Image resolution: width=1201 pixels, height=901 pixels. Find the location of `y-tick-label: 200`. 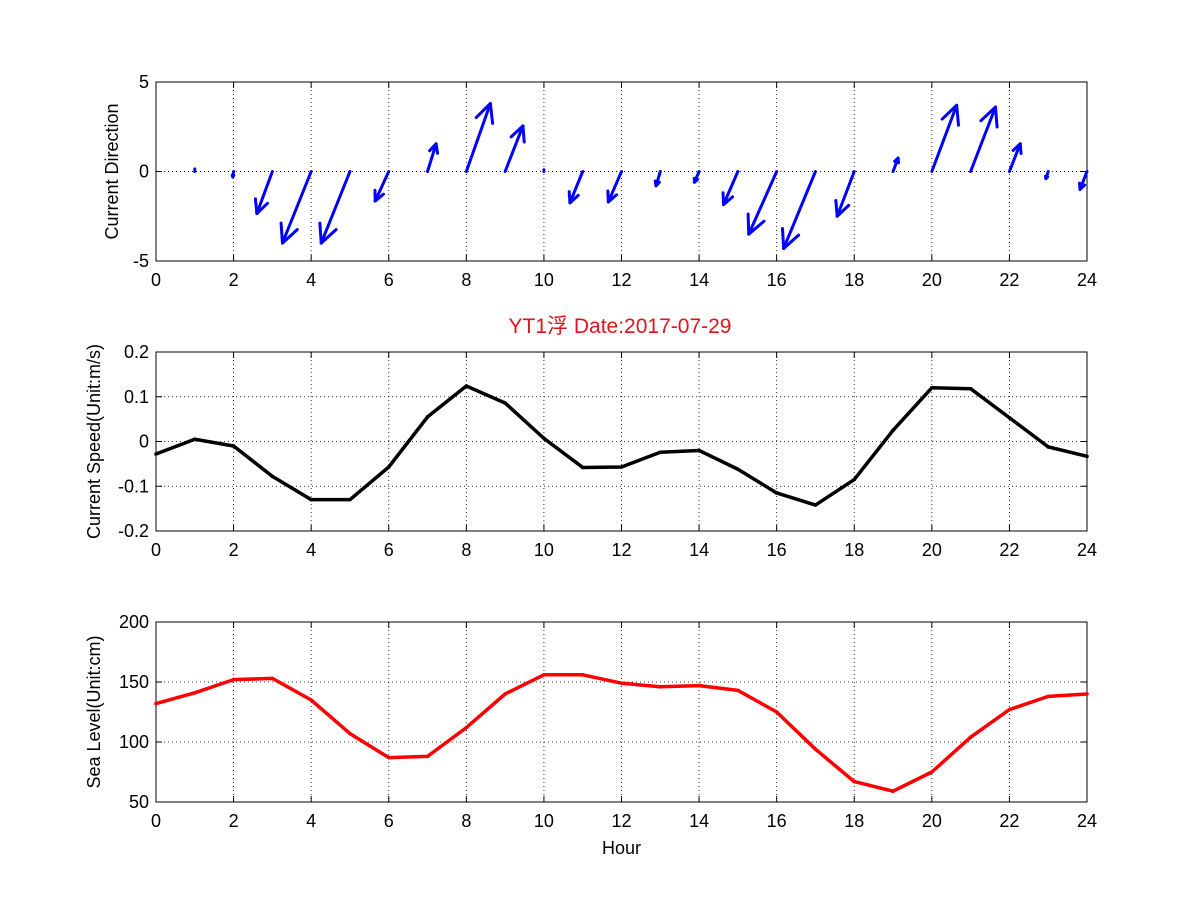

y-tick-label: 200 is located at coordinates (134, 622).